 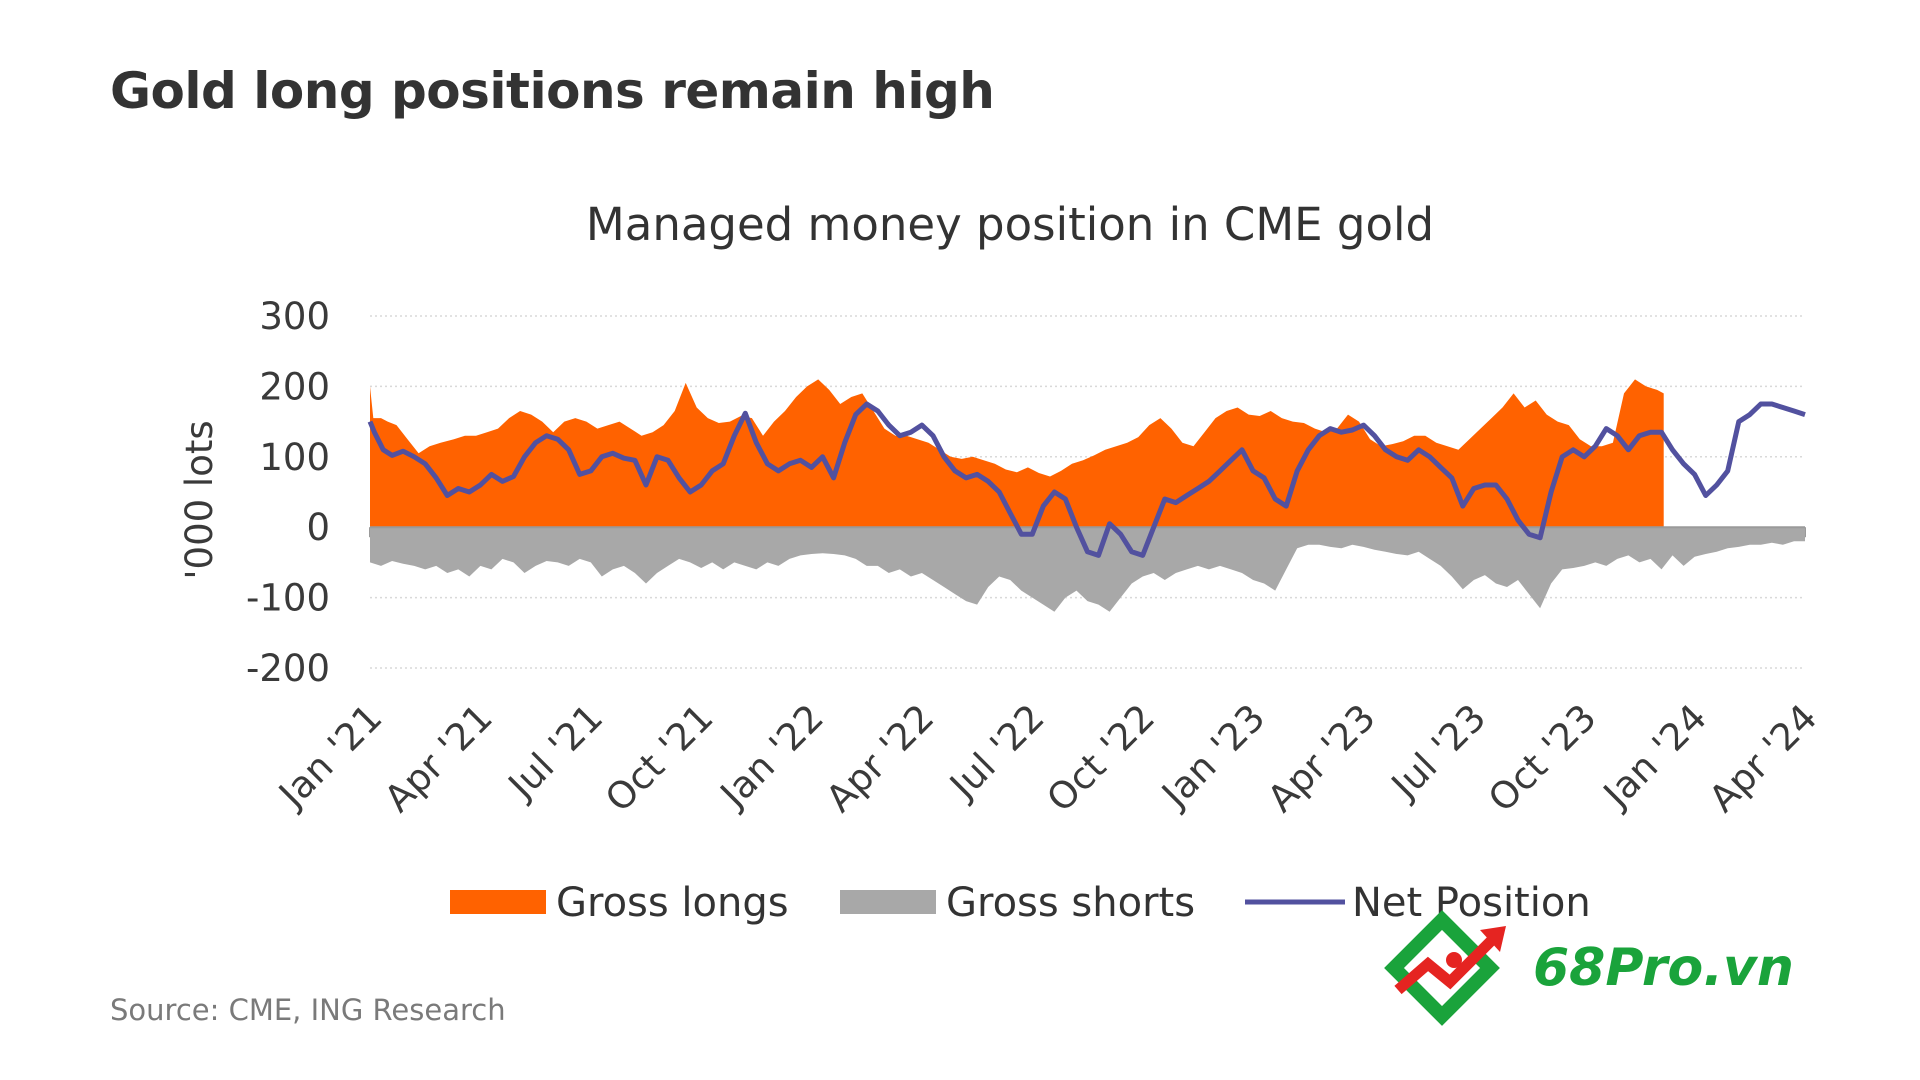 I want to click on y-tick-label: 300, so click(x=294, y=316).